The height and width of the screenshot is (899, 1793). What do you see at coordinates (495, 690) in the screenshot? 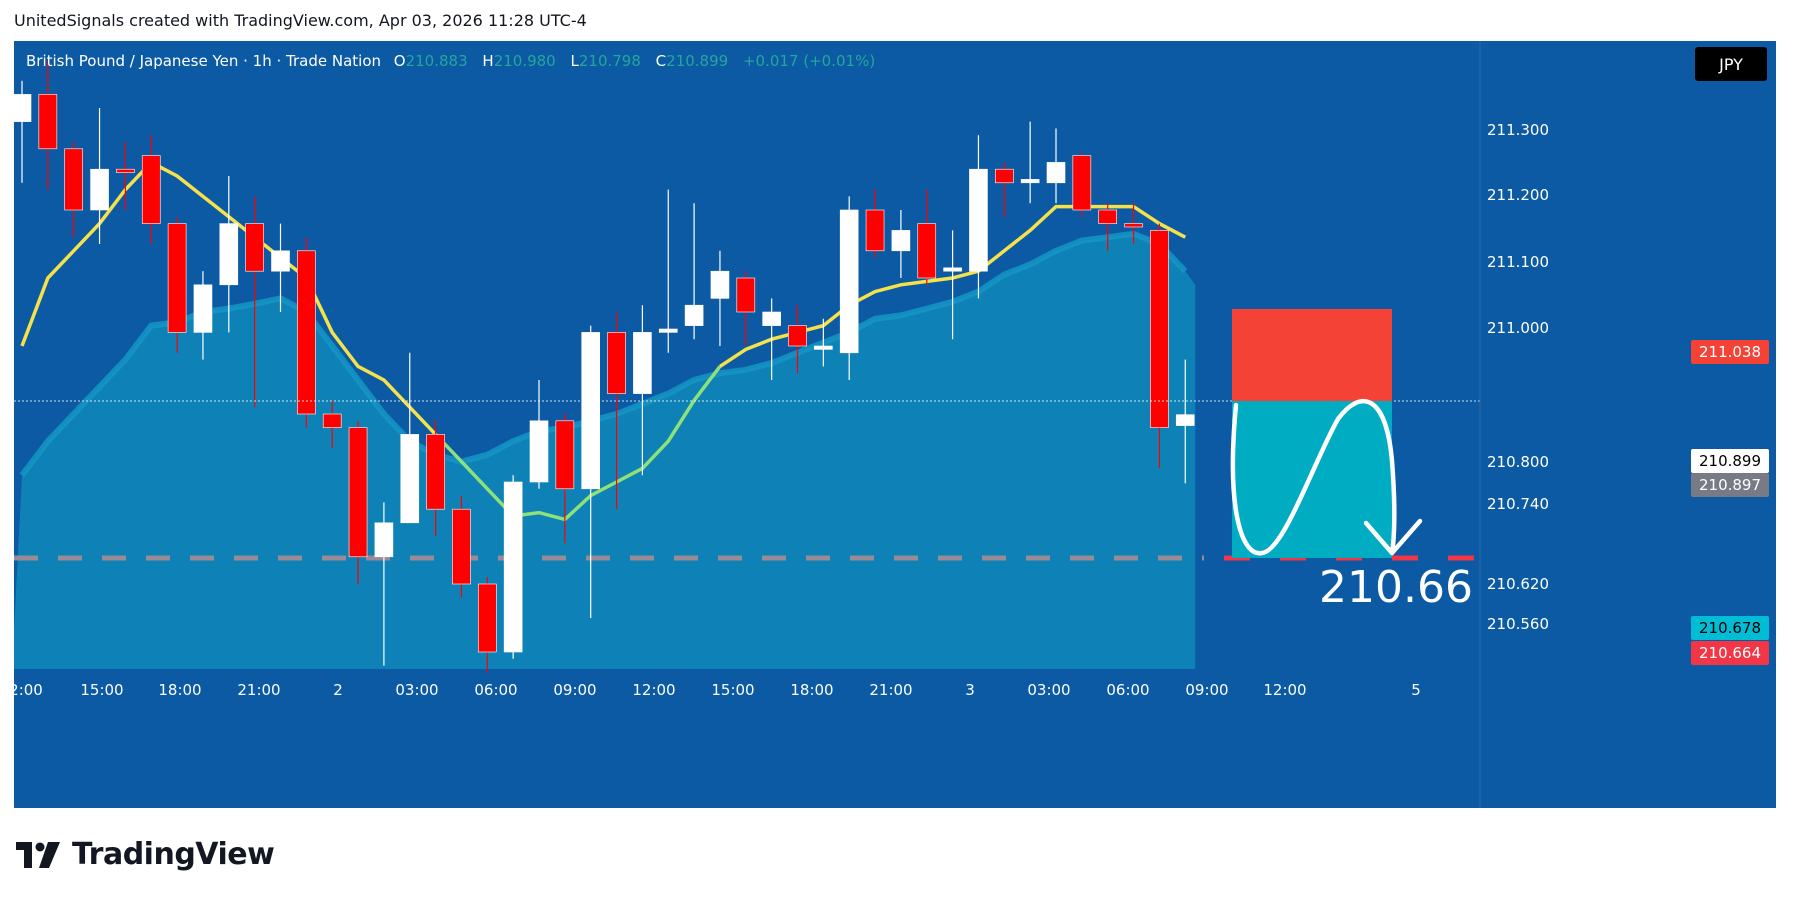
I see `x-tick-label: 06:00` at bounding box center [495, 690].